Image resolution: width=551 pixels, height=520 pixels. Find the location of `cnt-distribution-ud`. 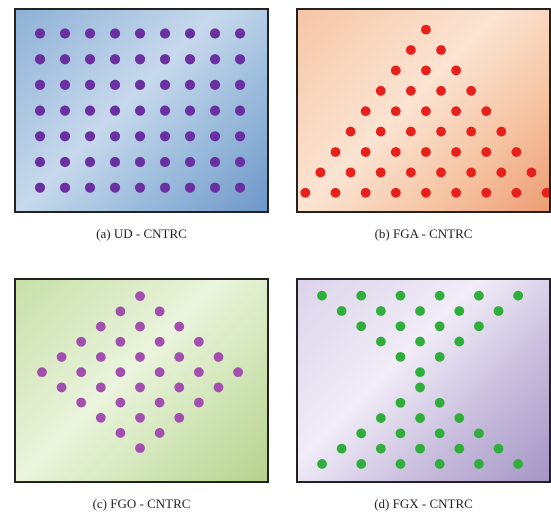

cnt-distribution-ud is located at coordinates (140, 110).